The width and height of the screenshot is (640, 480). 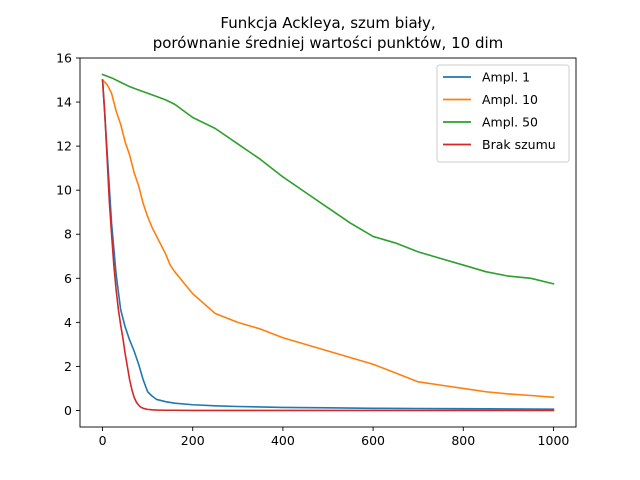 What do you see at coordinates (64, 146) in the screenshot?
I see `y-tick-label-6: 12` at bounding box center [64, 146].